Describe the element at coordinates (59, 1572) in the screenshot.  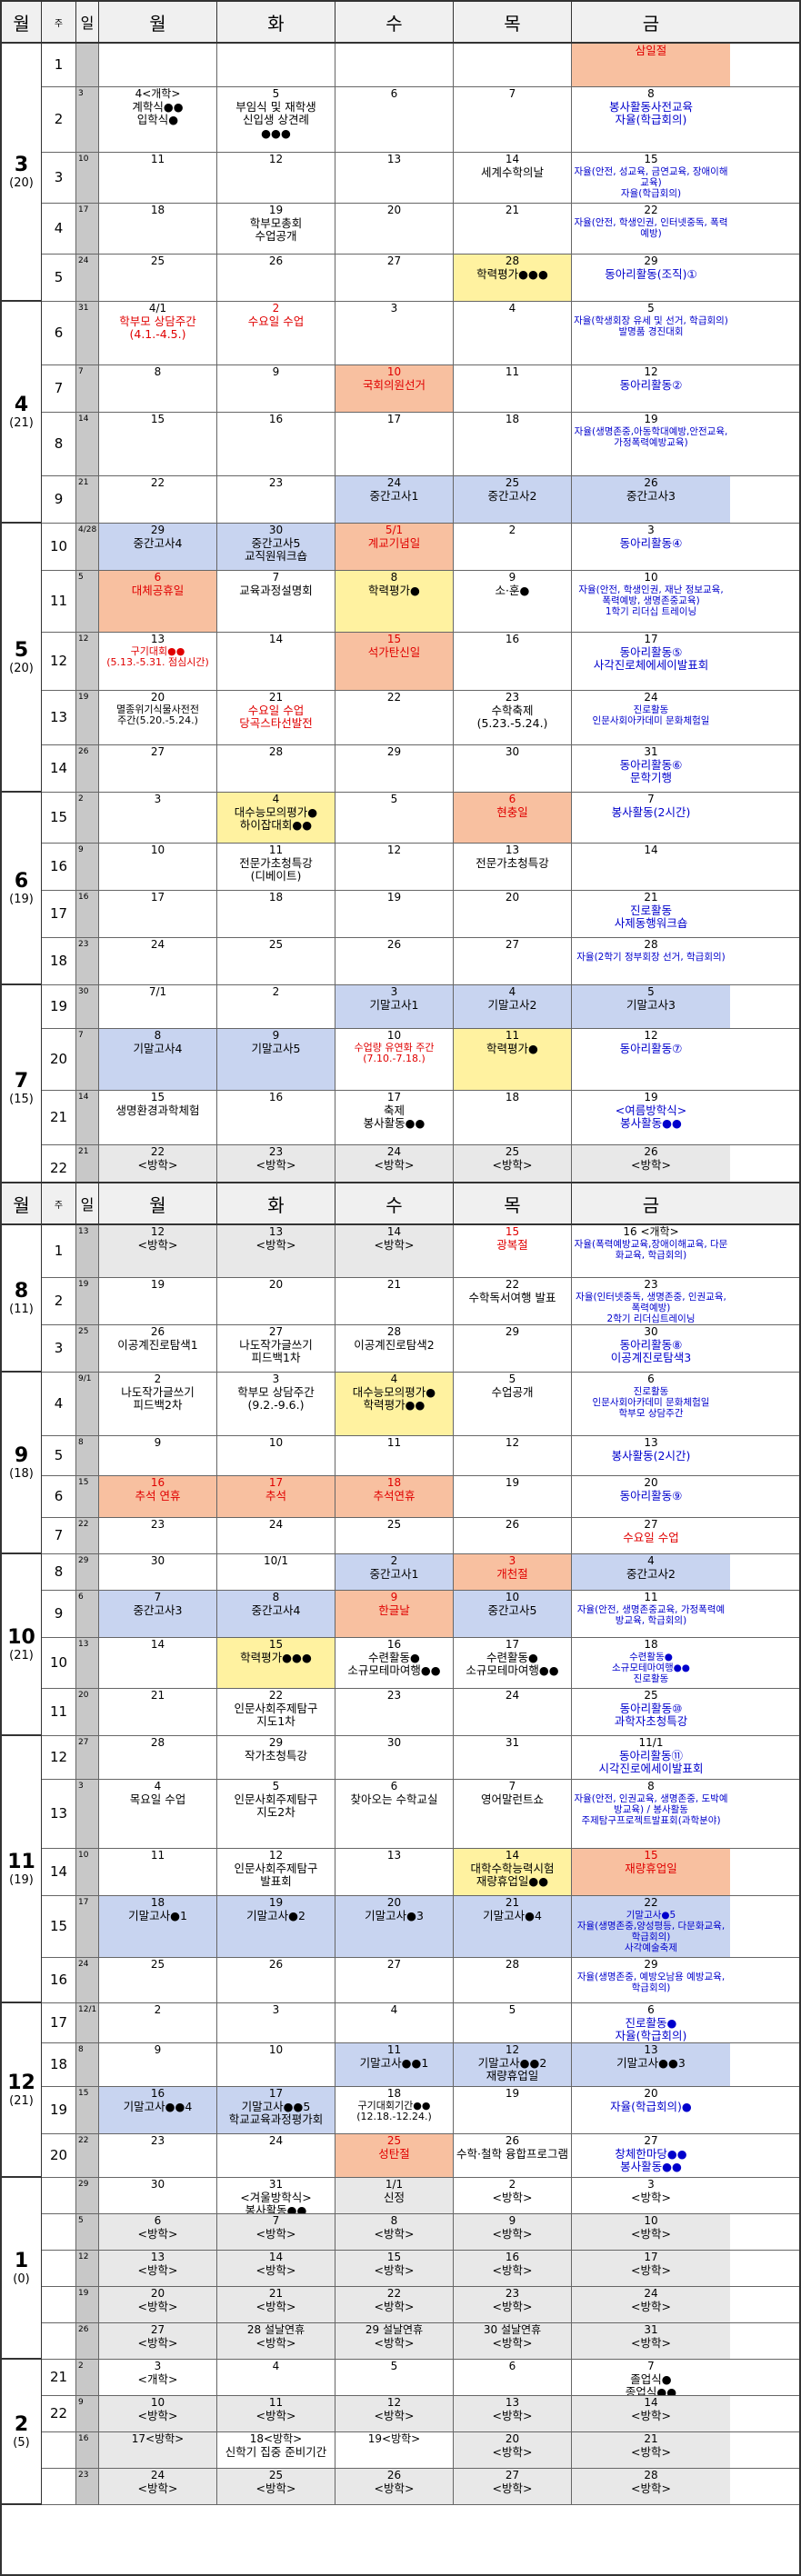
I see `week-number: 8` at that location.